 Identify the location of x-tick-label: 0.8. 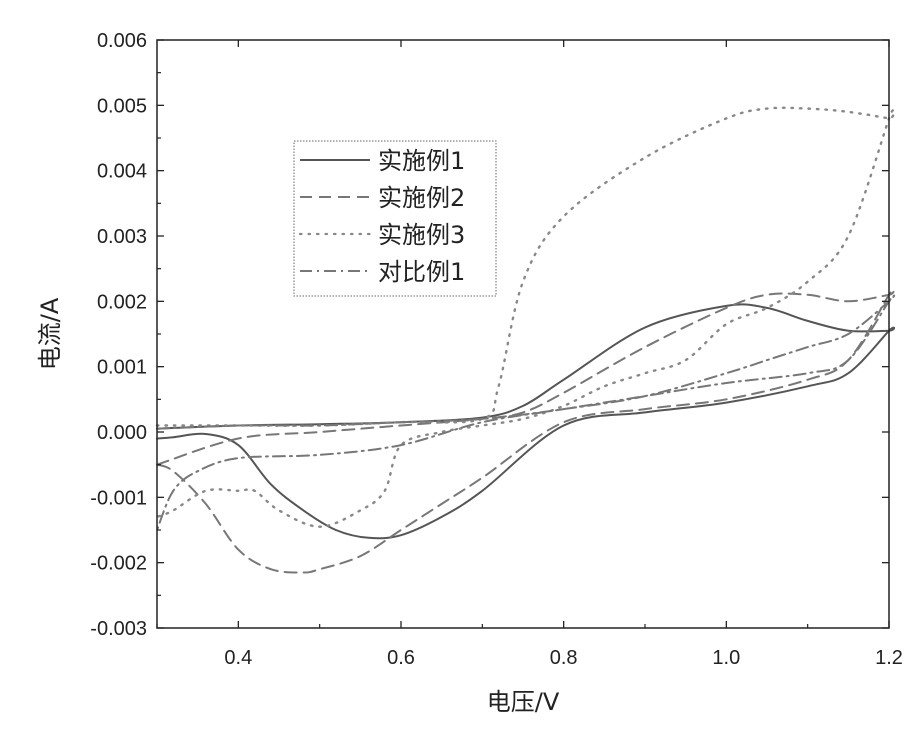
(564, 658).